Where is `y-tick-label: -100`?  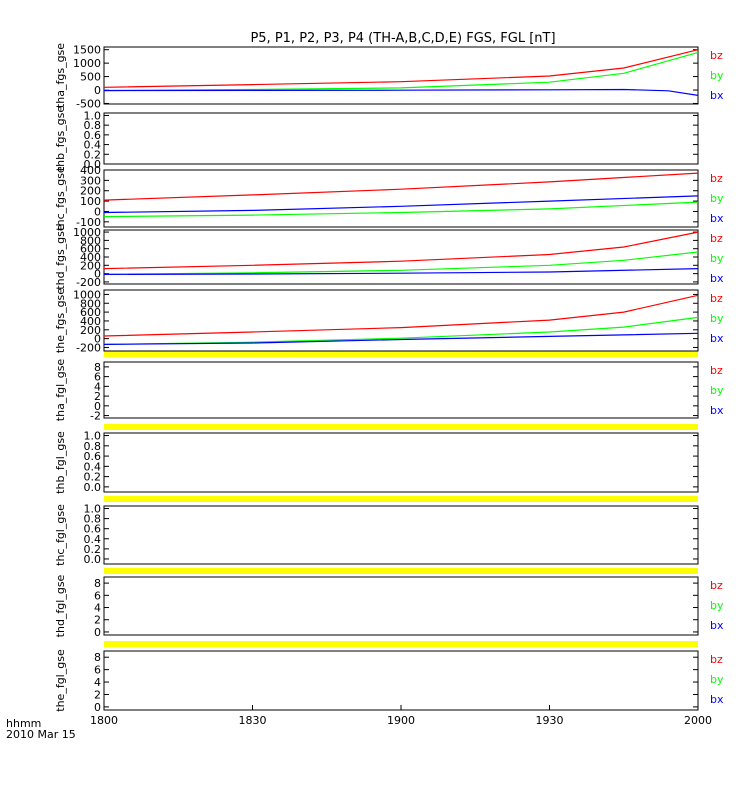
y-tick-label: -100 is located at coordinates (88, 222).